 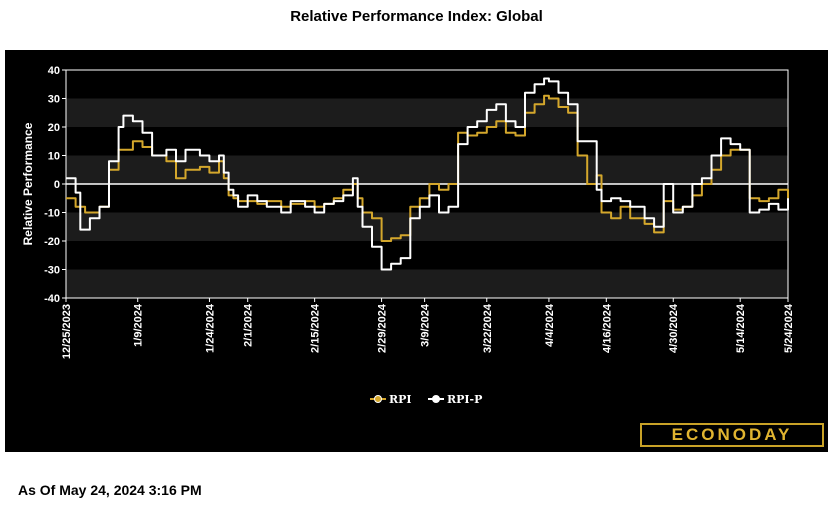 What do you see at coordinates (488, 328) in the screenshot?
I see `x-tick-label: 3/22/2024` at bounding box center [488, 328].